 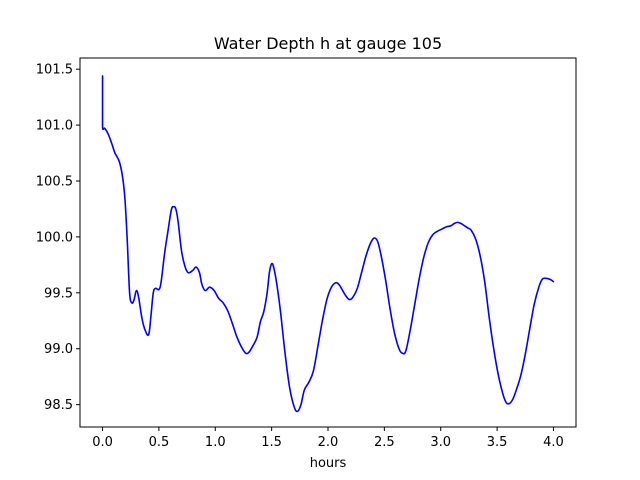 I want to click on x-tick-label: 1.0, so click(x=215, y=442).